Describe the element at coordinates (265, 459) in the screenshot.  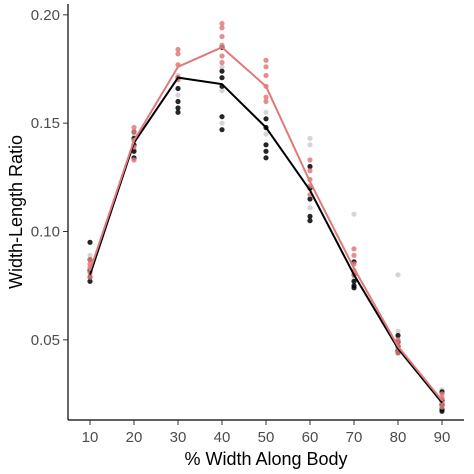
I see `x-axis-title: % Width Along Body` at that location.